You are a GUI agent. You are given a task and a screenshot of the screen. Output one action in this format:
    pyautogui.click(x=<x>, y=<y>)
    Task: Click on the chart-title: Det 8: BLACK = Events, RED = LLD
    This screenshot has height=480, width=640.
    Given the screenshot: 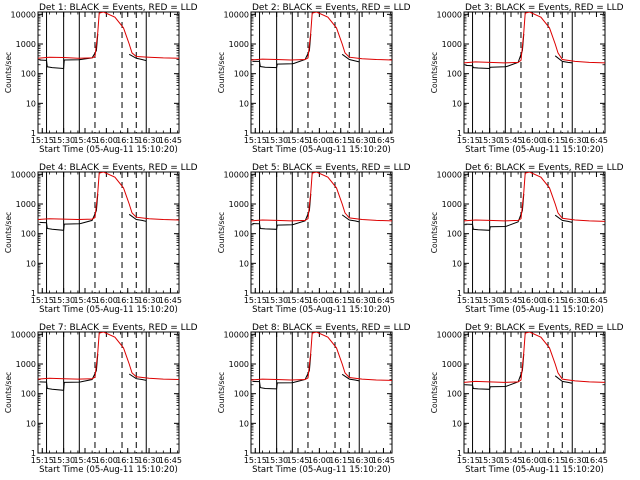 What is the action you would take?
    pyautogui.click(x=331, y=328)
    